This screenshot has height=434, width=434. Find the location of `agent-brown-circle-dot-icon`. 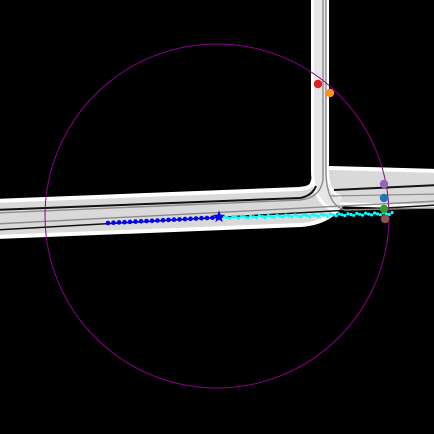

agent-brown-circle-dot-icon is located at coordinates (385, 219).